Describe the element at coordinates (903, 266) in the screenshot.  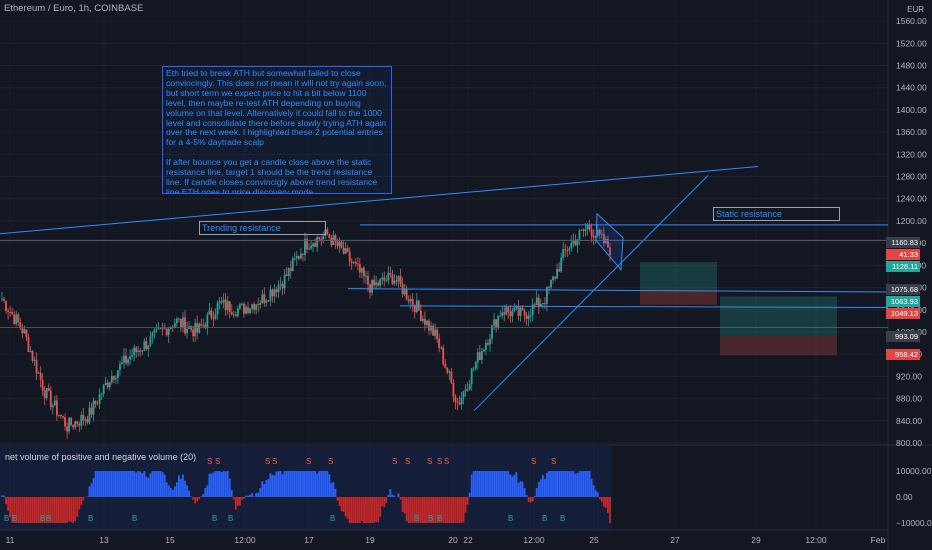
I see `price-tag: 1126.11` at that location.